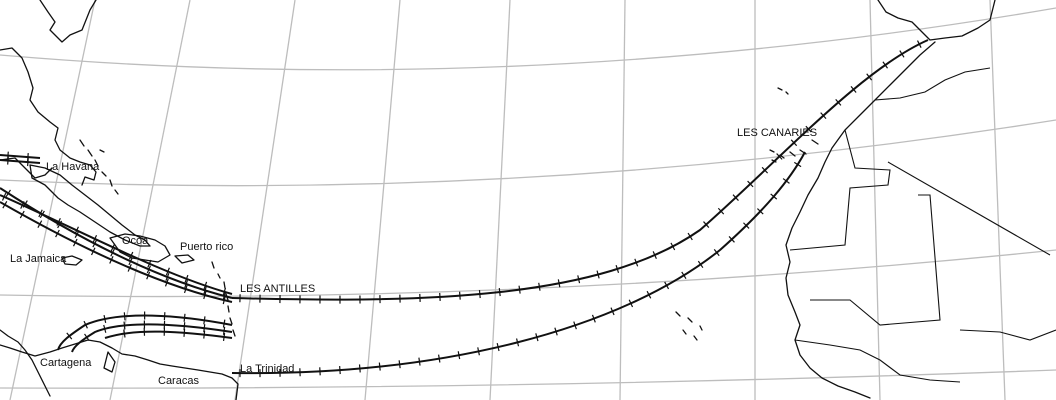  I want to click on label-les-canaries: LES CANARIES, so click(777, 133).